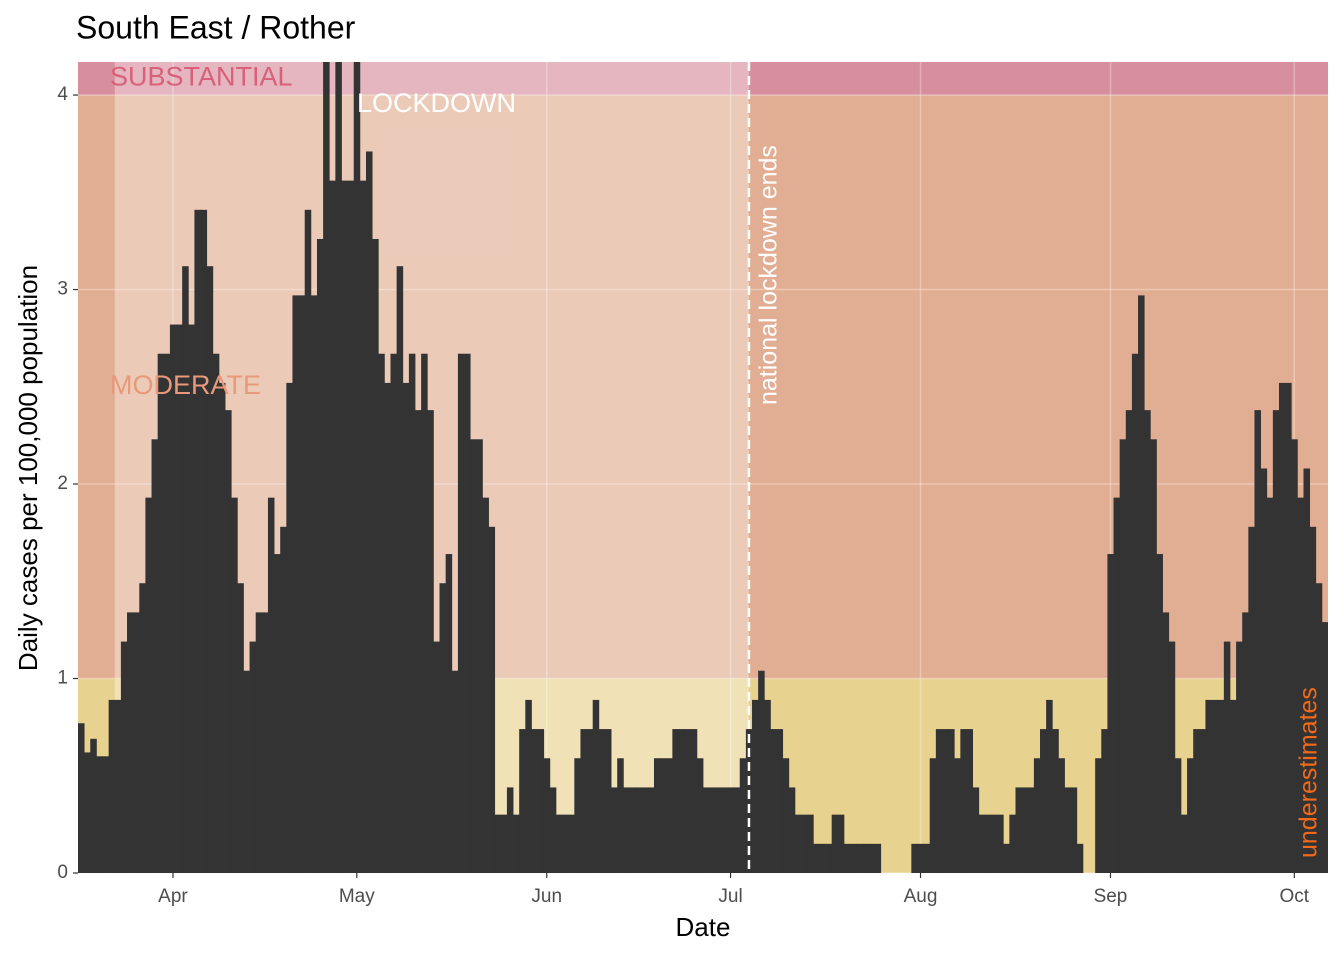 This screenshot has height=965, width=1344. What do you see at coordinates (436, 103) in the screenshot?
I see `lockdown-label: LOCKDOWN` at bounding box center [436, 103].